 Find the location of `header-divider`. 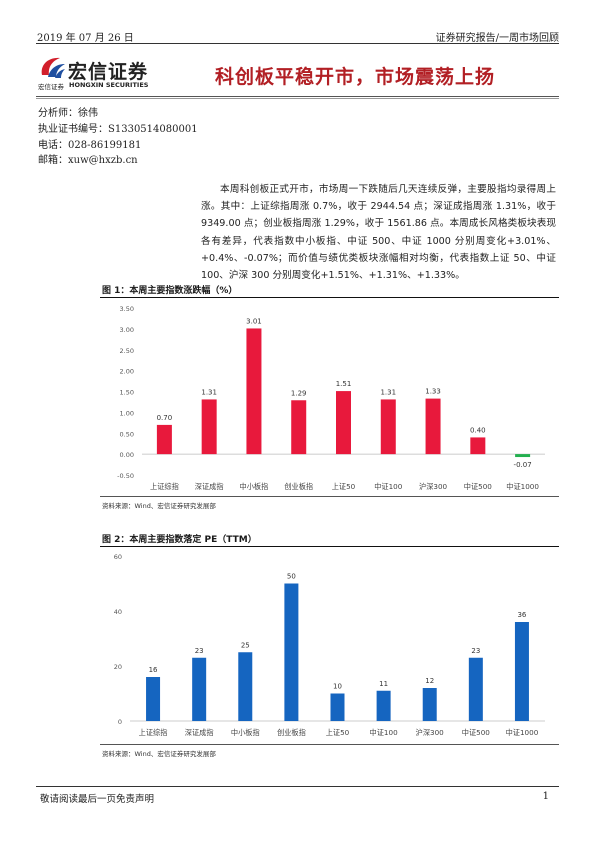

header-divider is located at coordinates (297, 43).